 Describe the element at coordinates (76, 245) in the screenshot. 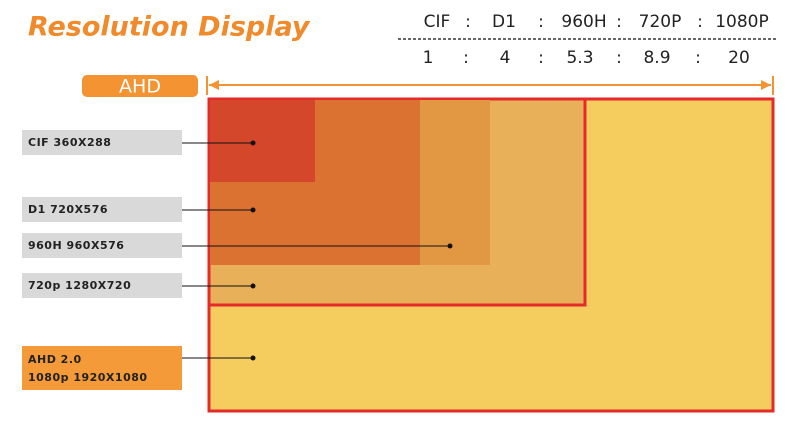

I see `label: 960H 960X576` at that location.